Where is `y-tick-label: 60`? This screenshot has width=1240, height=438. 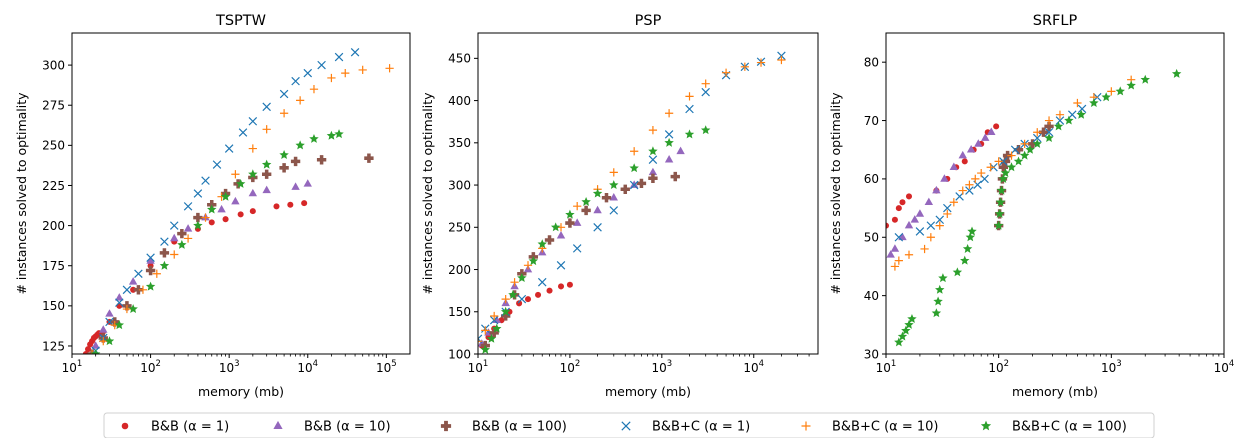
y-tick-label: 60 is located at coordinates (871, 179).